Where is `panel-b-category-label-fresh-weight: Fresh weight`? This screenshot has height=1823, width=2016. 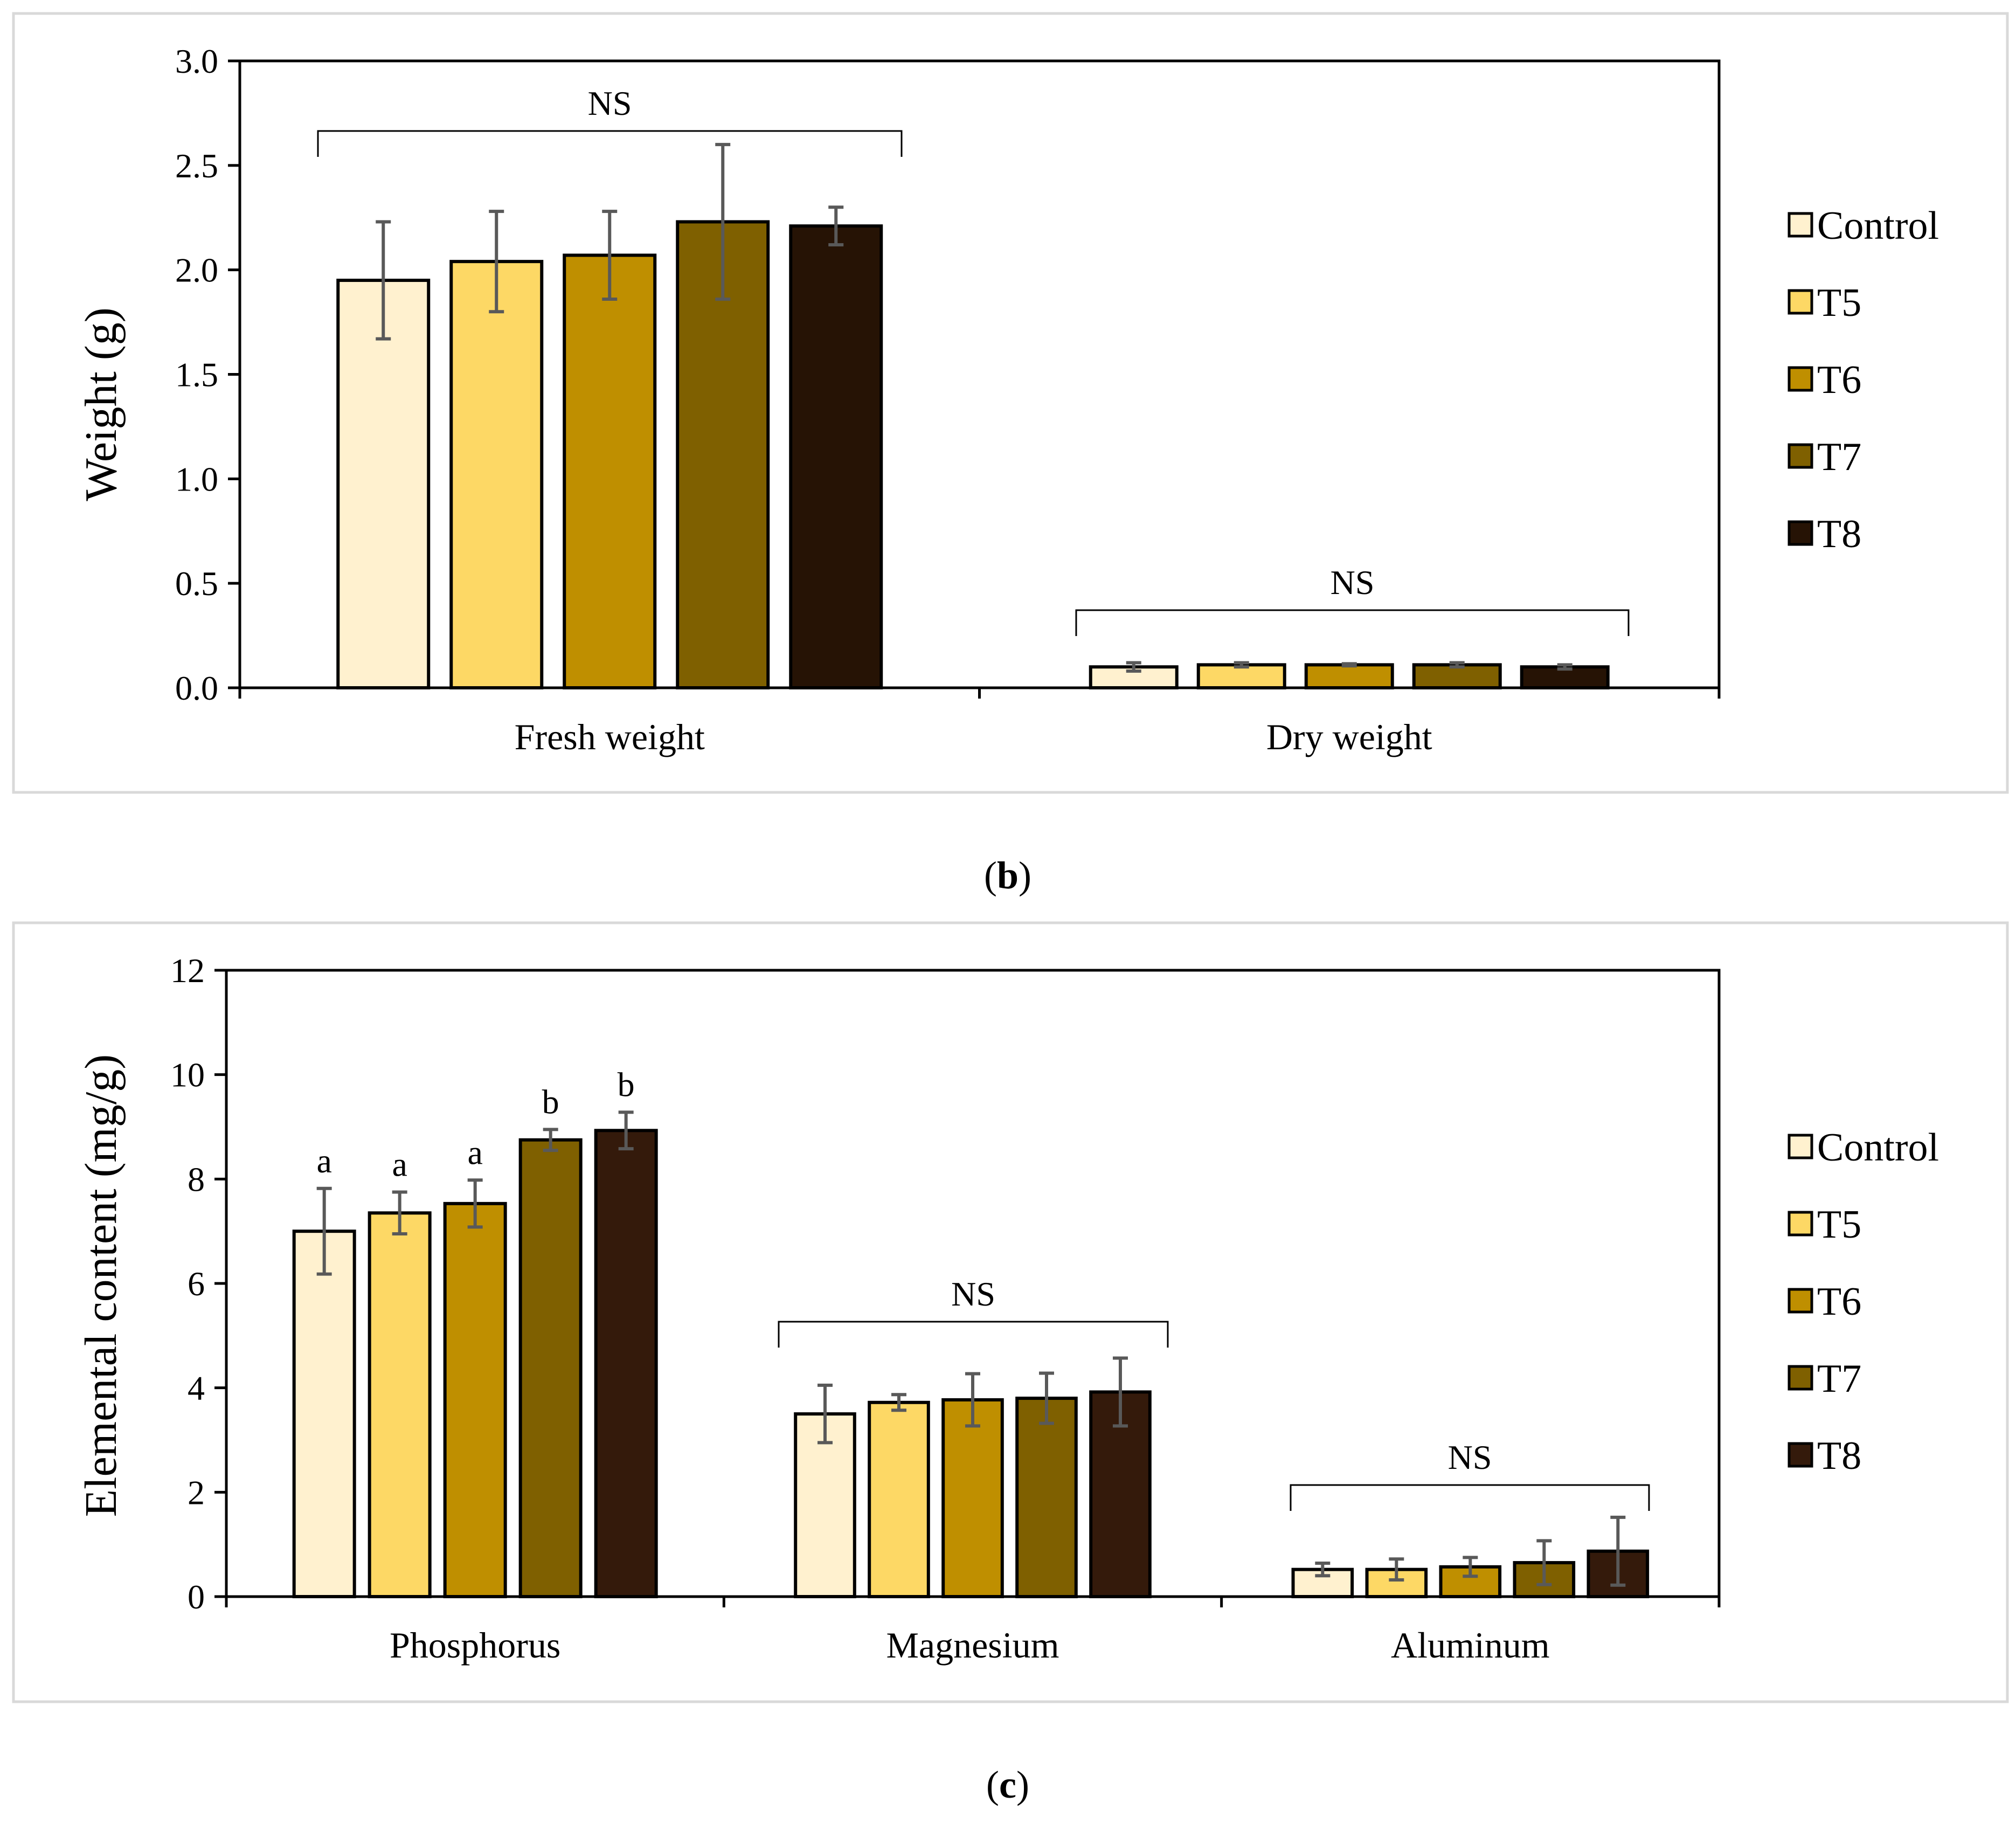
panel-b-category-label-fresh-weight: Fresh weight is located at coordinates (610, 737).